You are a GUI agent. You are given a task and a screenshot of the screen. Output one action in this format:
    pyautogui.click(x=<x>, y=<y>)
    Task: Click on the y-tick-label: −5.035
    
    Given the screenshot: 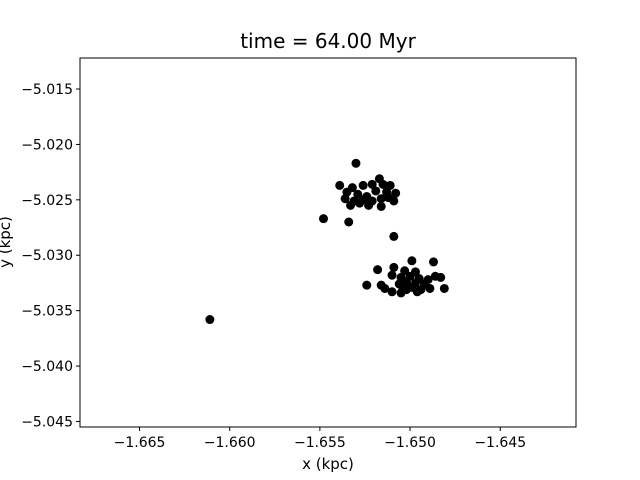 What is the action you would take?
    pyautogui.click(x=47, y=312)
    